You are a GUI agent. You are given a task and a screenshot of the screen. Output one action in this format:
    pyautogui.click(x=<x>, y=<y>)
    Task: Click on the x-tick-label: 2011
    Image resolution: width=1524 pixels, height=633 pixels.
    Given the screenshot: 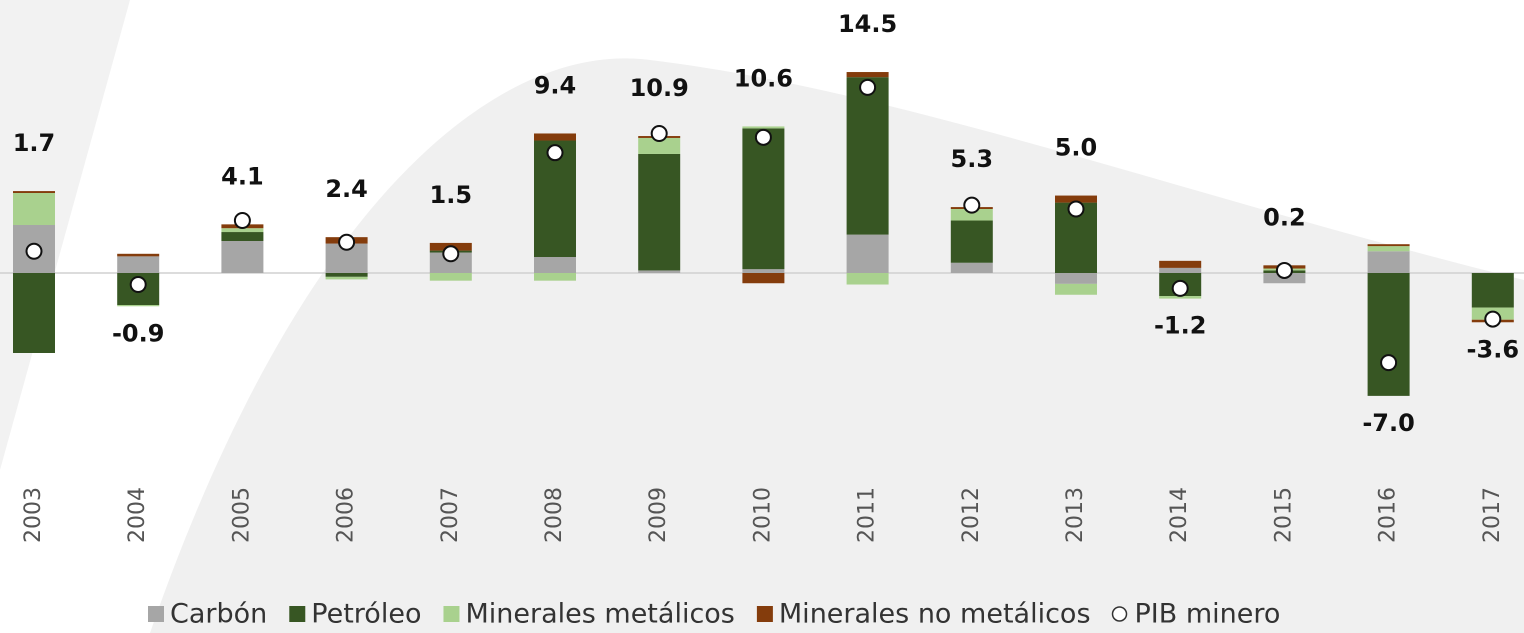 What is the action you would take?
    pyautogui.click(x=867, y=515)
    